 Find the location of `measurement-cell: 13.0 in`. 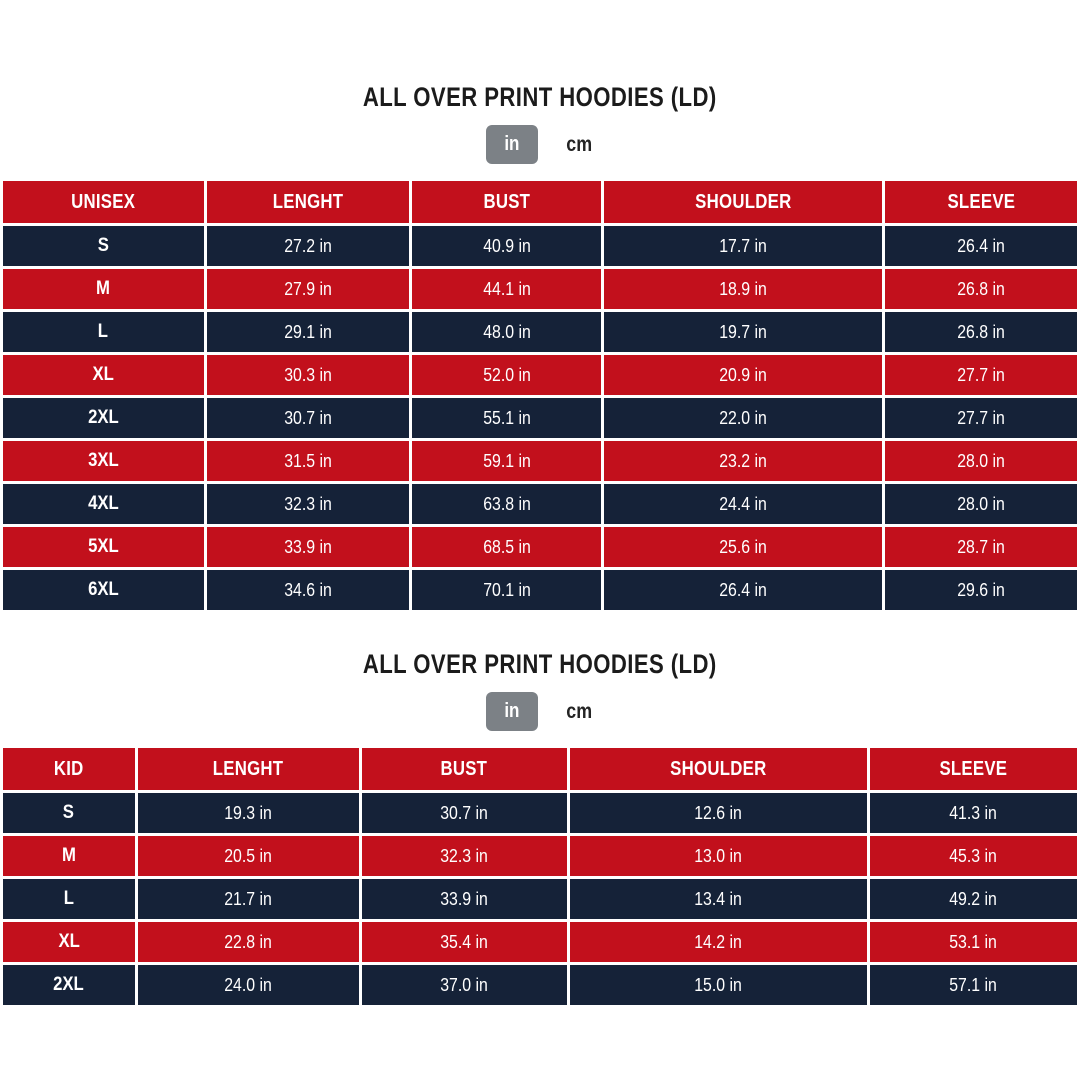

measurement-cell: 13.0 in is located at coordinates (718, 856).